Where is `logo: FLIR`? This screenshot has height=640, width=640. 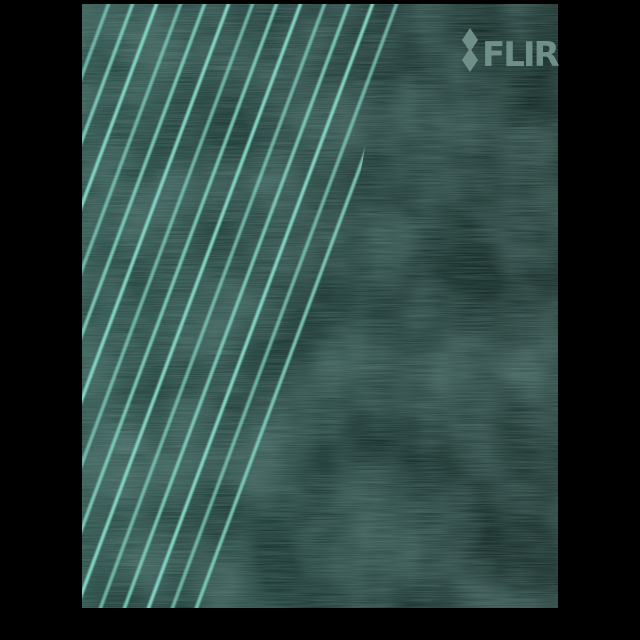
logo: FLIR is located at coordinates (512, 51).